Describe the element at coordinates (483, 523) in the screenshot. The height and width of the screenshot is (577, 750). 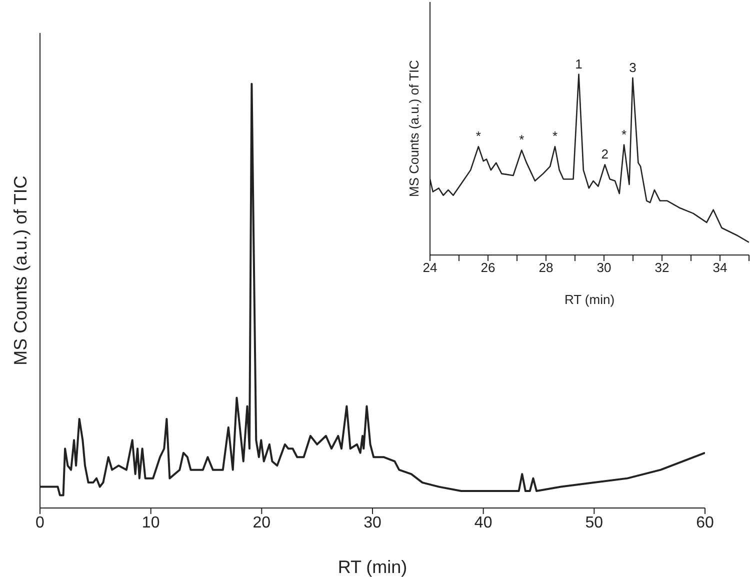
I see `x-tick-label: 40` at that location.